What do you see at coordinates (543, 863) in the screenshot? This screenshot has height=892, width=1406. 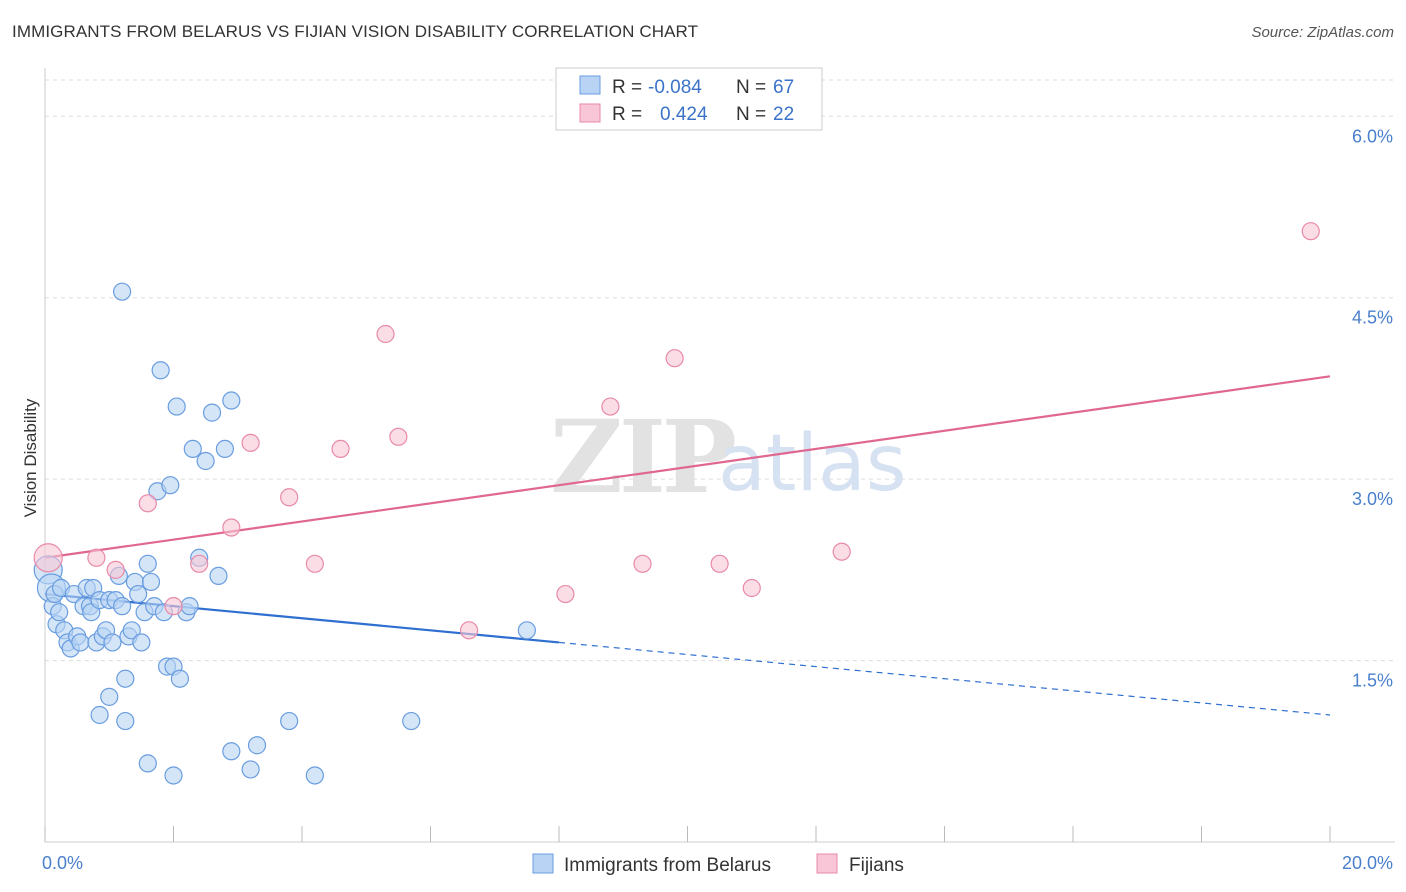 I see `series-legend-swatch-blue` at bounding box center [543, 863].